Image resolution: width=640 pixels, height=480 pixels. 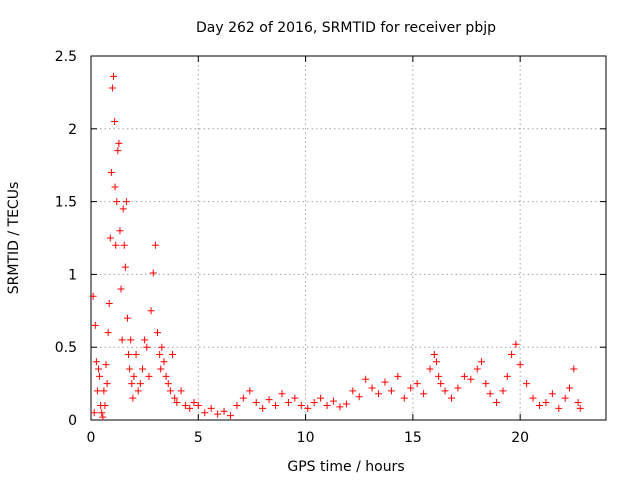 What do you see at coordinates (198, 438) in the screenshot?
I see `x-tick-label: 5` at bounding box center [198, 438].